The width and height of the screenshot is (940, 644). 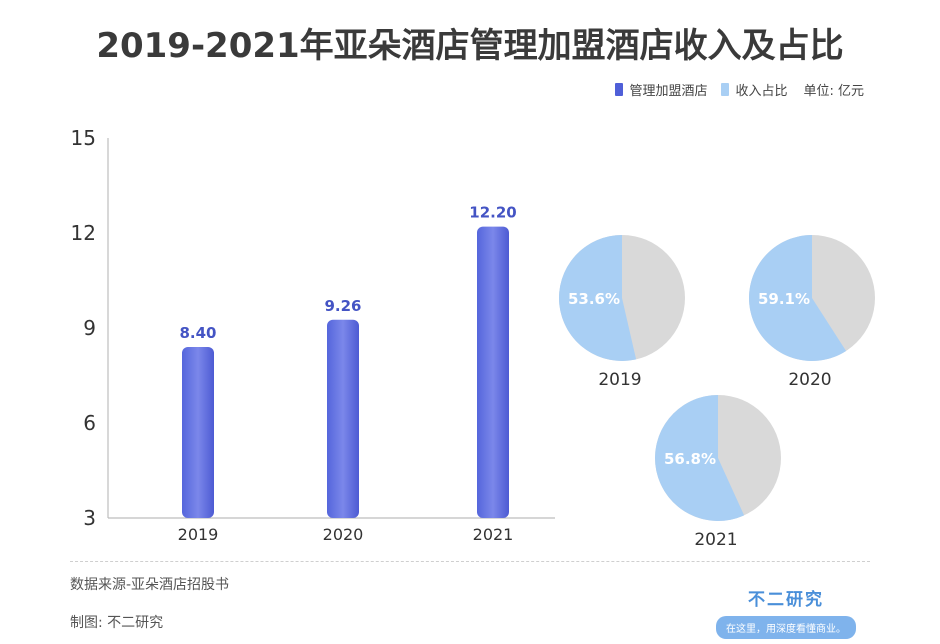 What do you see at coordinates (89, 423) in the screenshot?
I see `y-tick-label: 6` at bounding box center [89, 423].